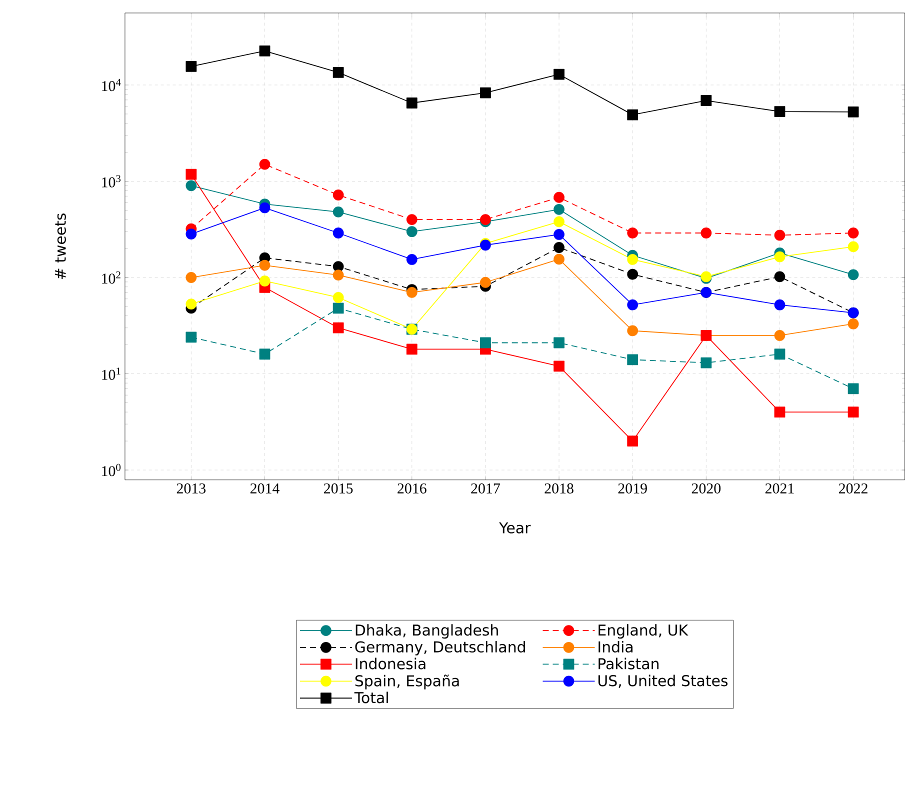 Image resolution: width=905 pixels, height=789 pixels. What do you see at coordinates (485, 488) in the screenshot?
I see `x-tick-label: 2017` at bounding box center [485, 488].